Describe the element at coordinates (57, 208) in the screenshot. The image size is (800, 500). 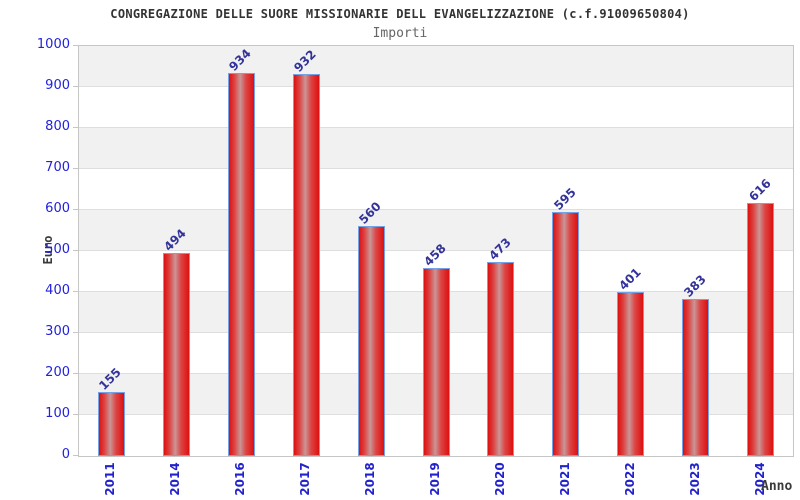
I see `y-tick-label: 600` at that location.